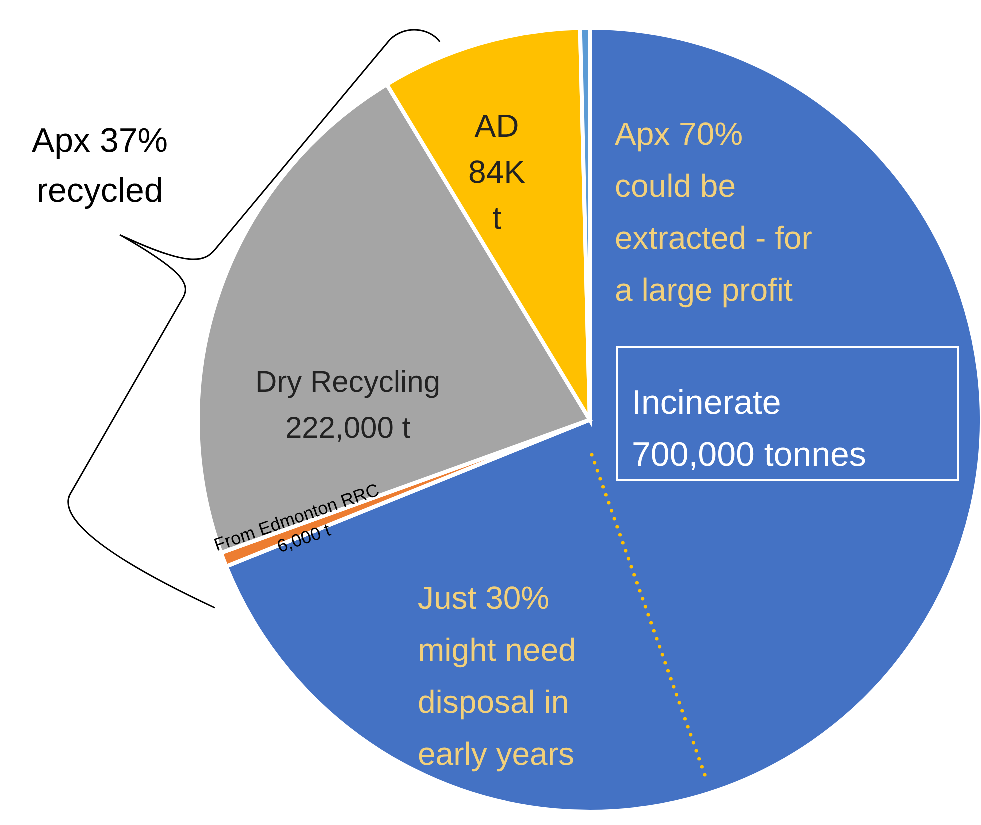 The image size is (981, 825). What do you see at coordinates (100, 166) in the screenshot?
I see `text: Apx 37% recycled` at bounding box center [100, 166].